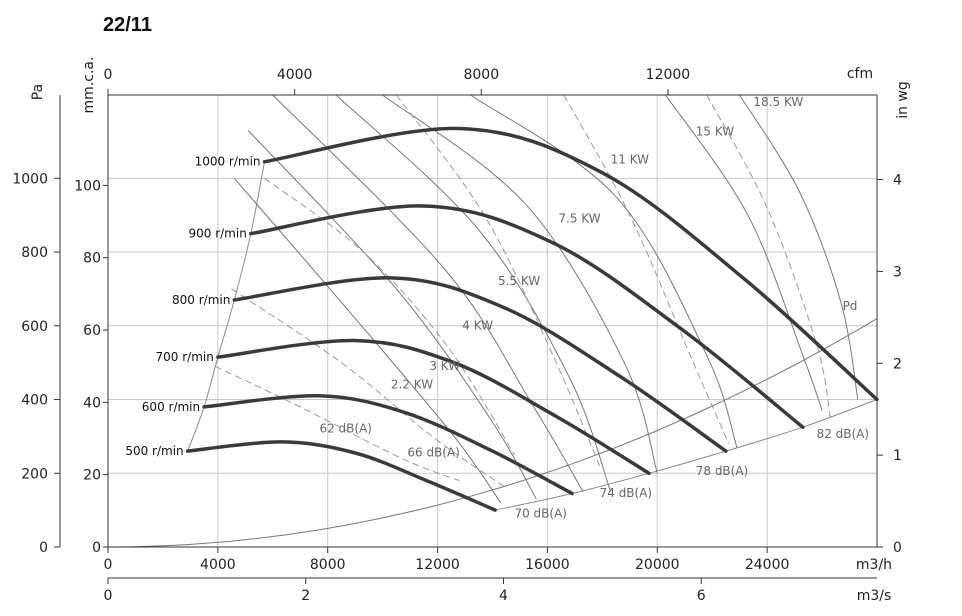 This screenshot has width=962, height=616. I want to click on m3h-tick-label: 20000, so click(657, 565).